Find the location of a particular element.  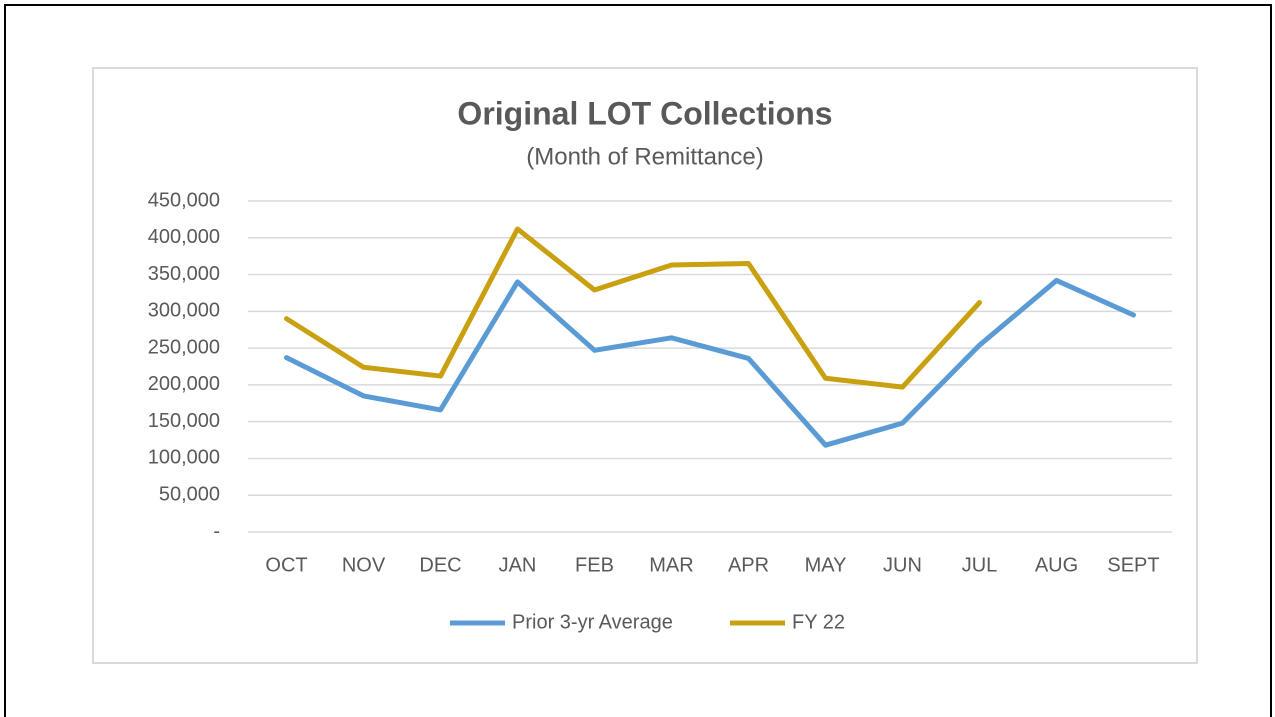

y-tick-label: 200,000 is located at coordinates (184, 384).